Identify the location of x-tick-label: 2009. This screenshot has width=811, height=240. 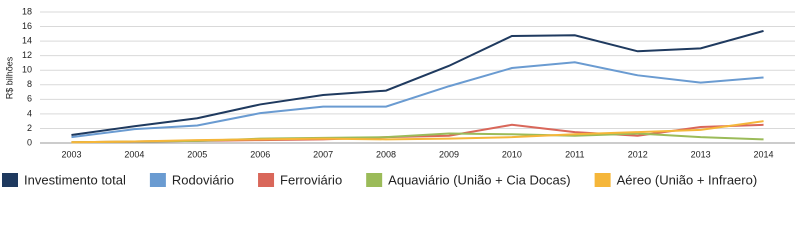
(449, 154).